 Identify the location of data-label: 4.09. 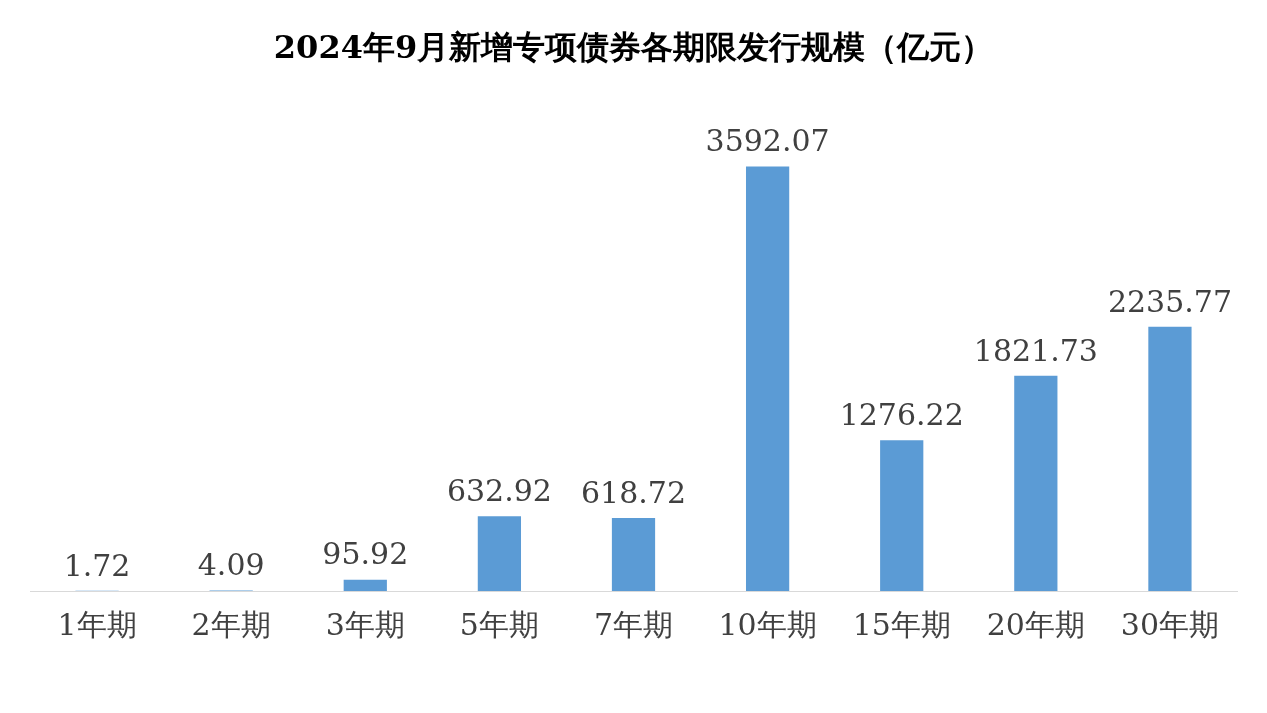
(231, 565).